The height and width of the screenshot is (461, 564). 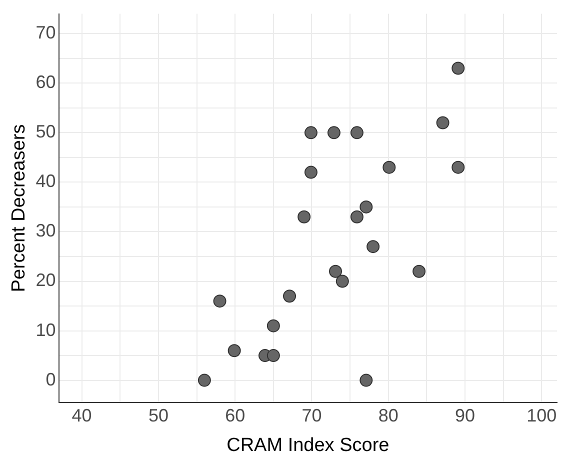 What do you see at coordinates (51, 379) in the screenshot?
I see `y-tick-label: 0` at bounding box center [51, 379].